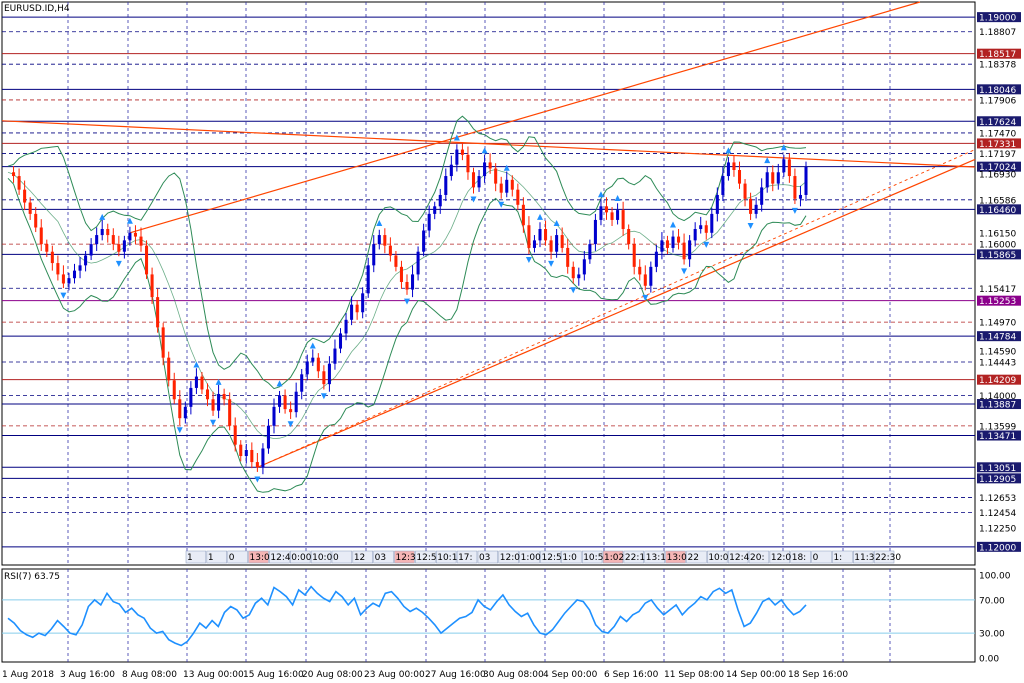  Describe the element at coordinates (484, 558) in the screenshot. I see `time-marker-label: 03` at that location.